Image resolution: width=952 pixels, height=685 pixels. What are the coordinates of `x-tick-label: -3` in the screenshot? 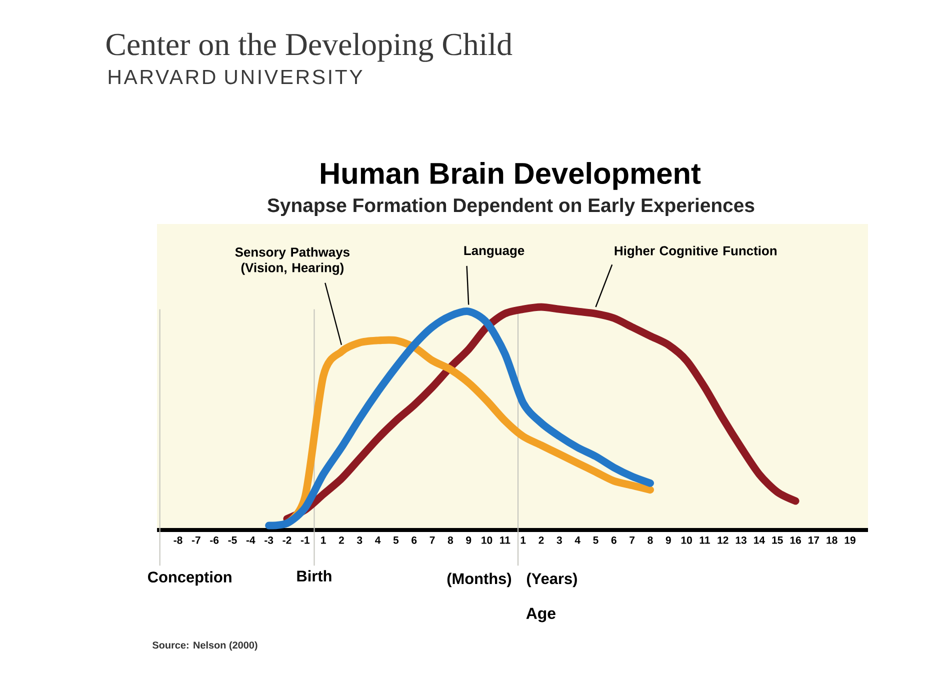 It's located at (269, 540).